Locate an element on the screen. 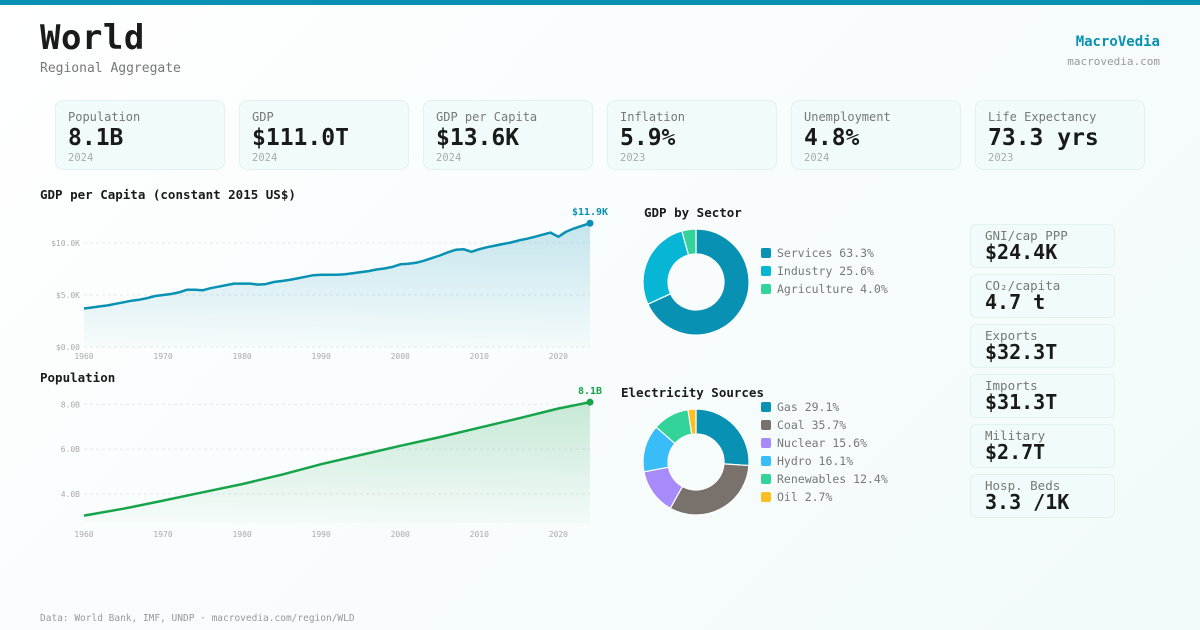  legend-label: Oil 2.7% is located at coordinates (805, 497).